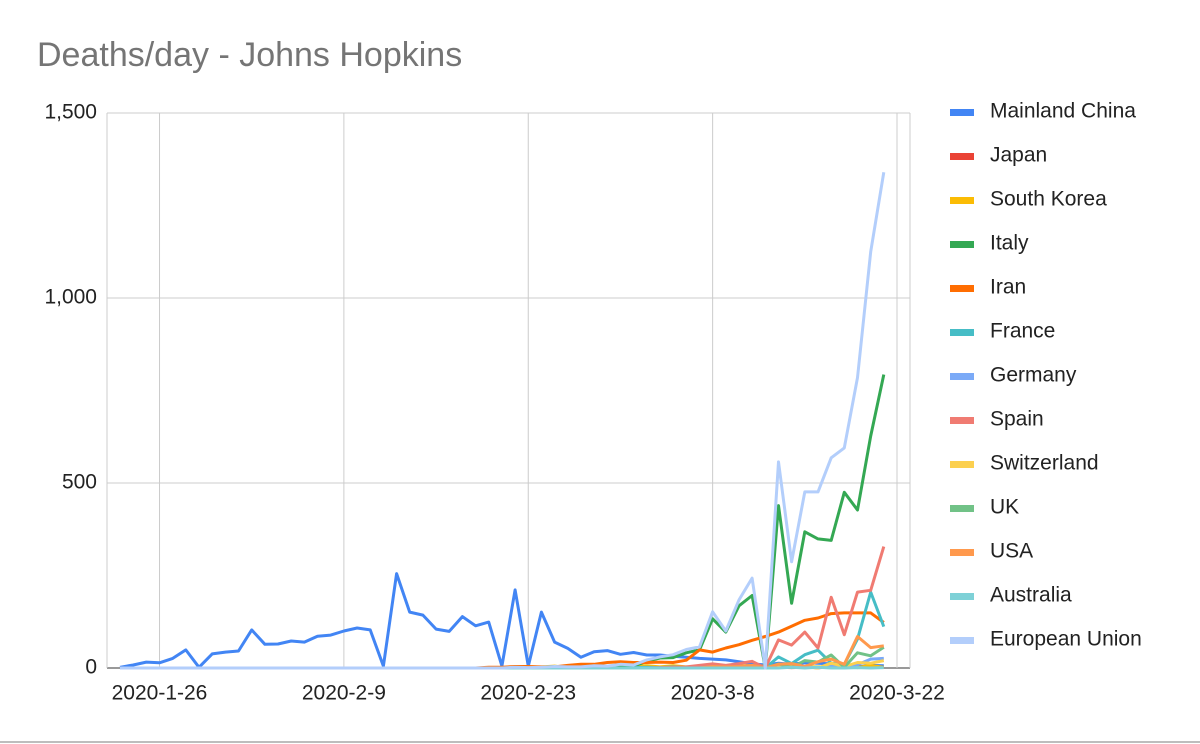  What do you see at coordinates (1009, 243) in the screenshot?
I see `legend-label: Italy` at bounding box center [1009, 243].